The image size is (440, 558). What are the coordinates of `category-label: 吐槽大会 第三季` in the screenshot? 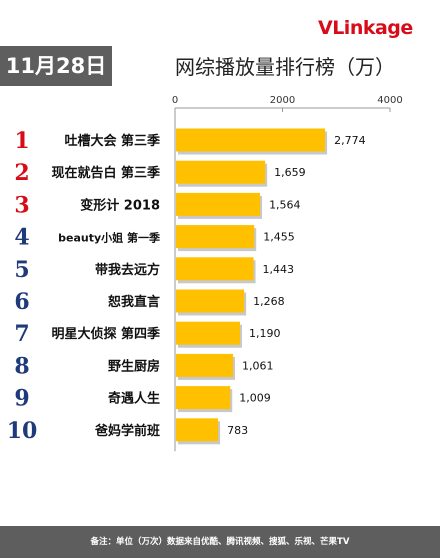 It's located at (112, 141).